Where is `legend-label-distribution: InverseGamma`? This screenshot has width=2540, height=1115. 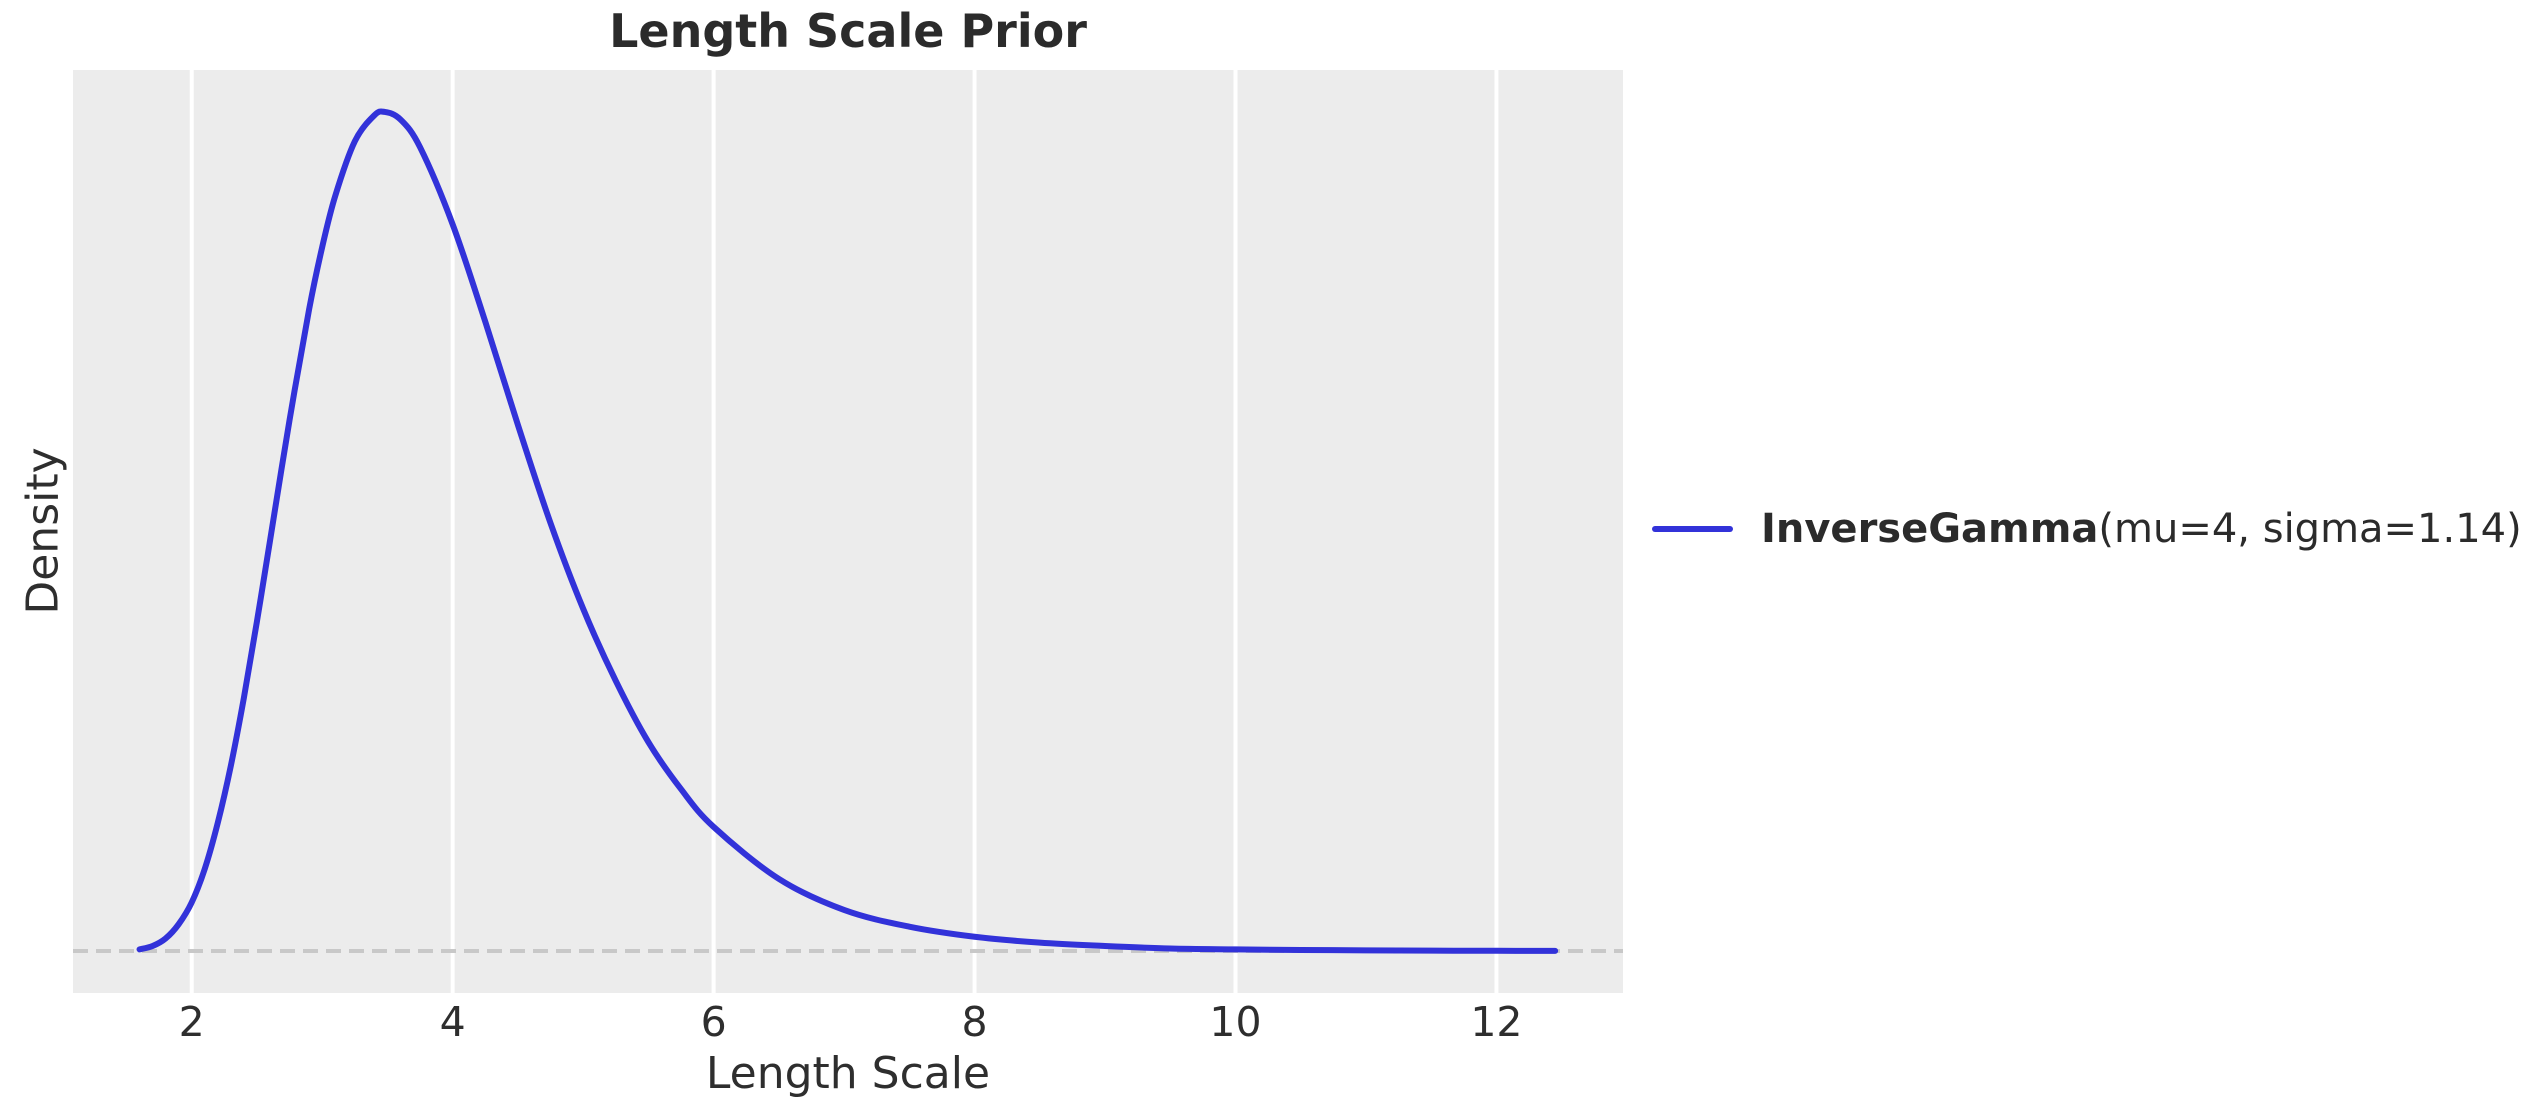
legend-label-distribution: InverseGamma is located at coordinates (1930, 529).